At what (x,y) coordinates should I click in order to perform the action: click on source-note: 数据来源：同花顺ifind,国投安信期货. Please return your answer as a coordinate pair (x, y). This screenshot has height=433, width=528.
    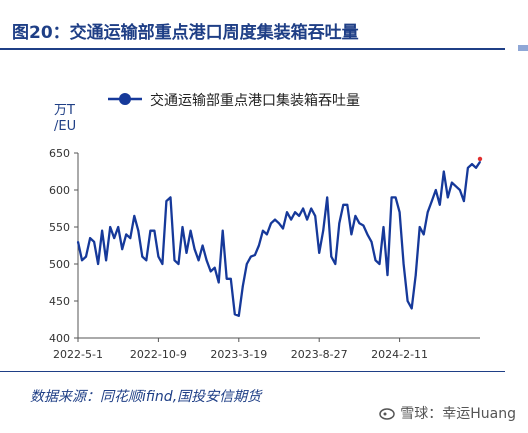
    Looking at the image, I should click on (146, 397).